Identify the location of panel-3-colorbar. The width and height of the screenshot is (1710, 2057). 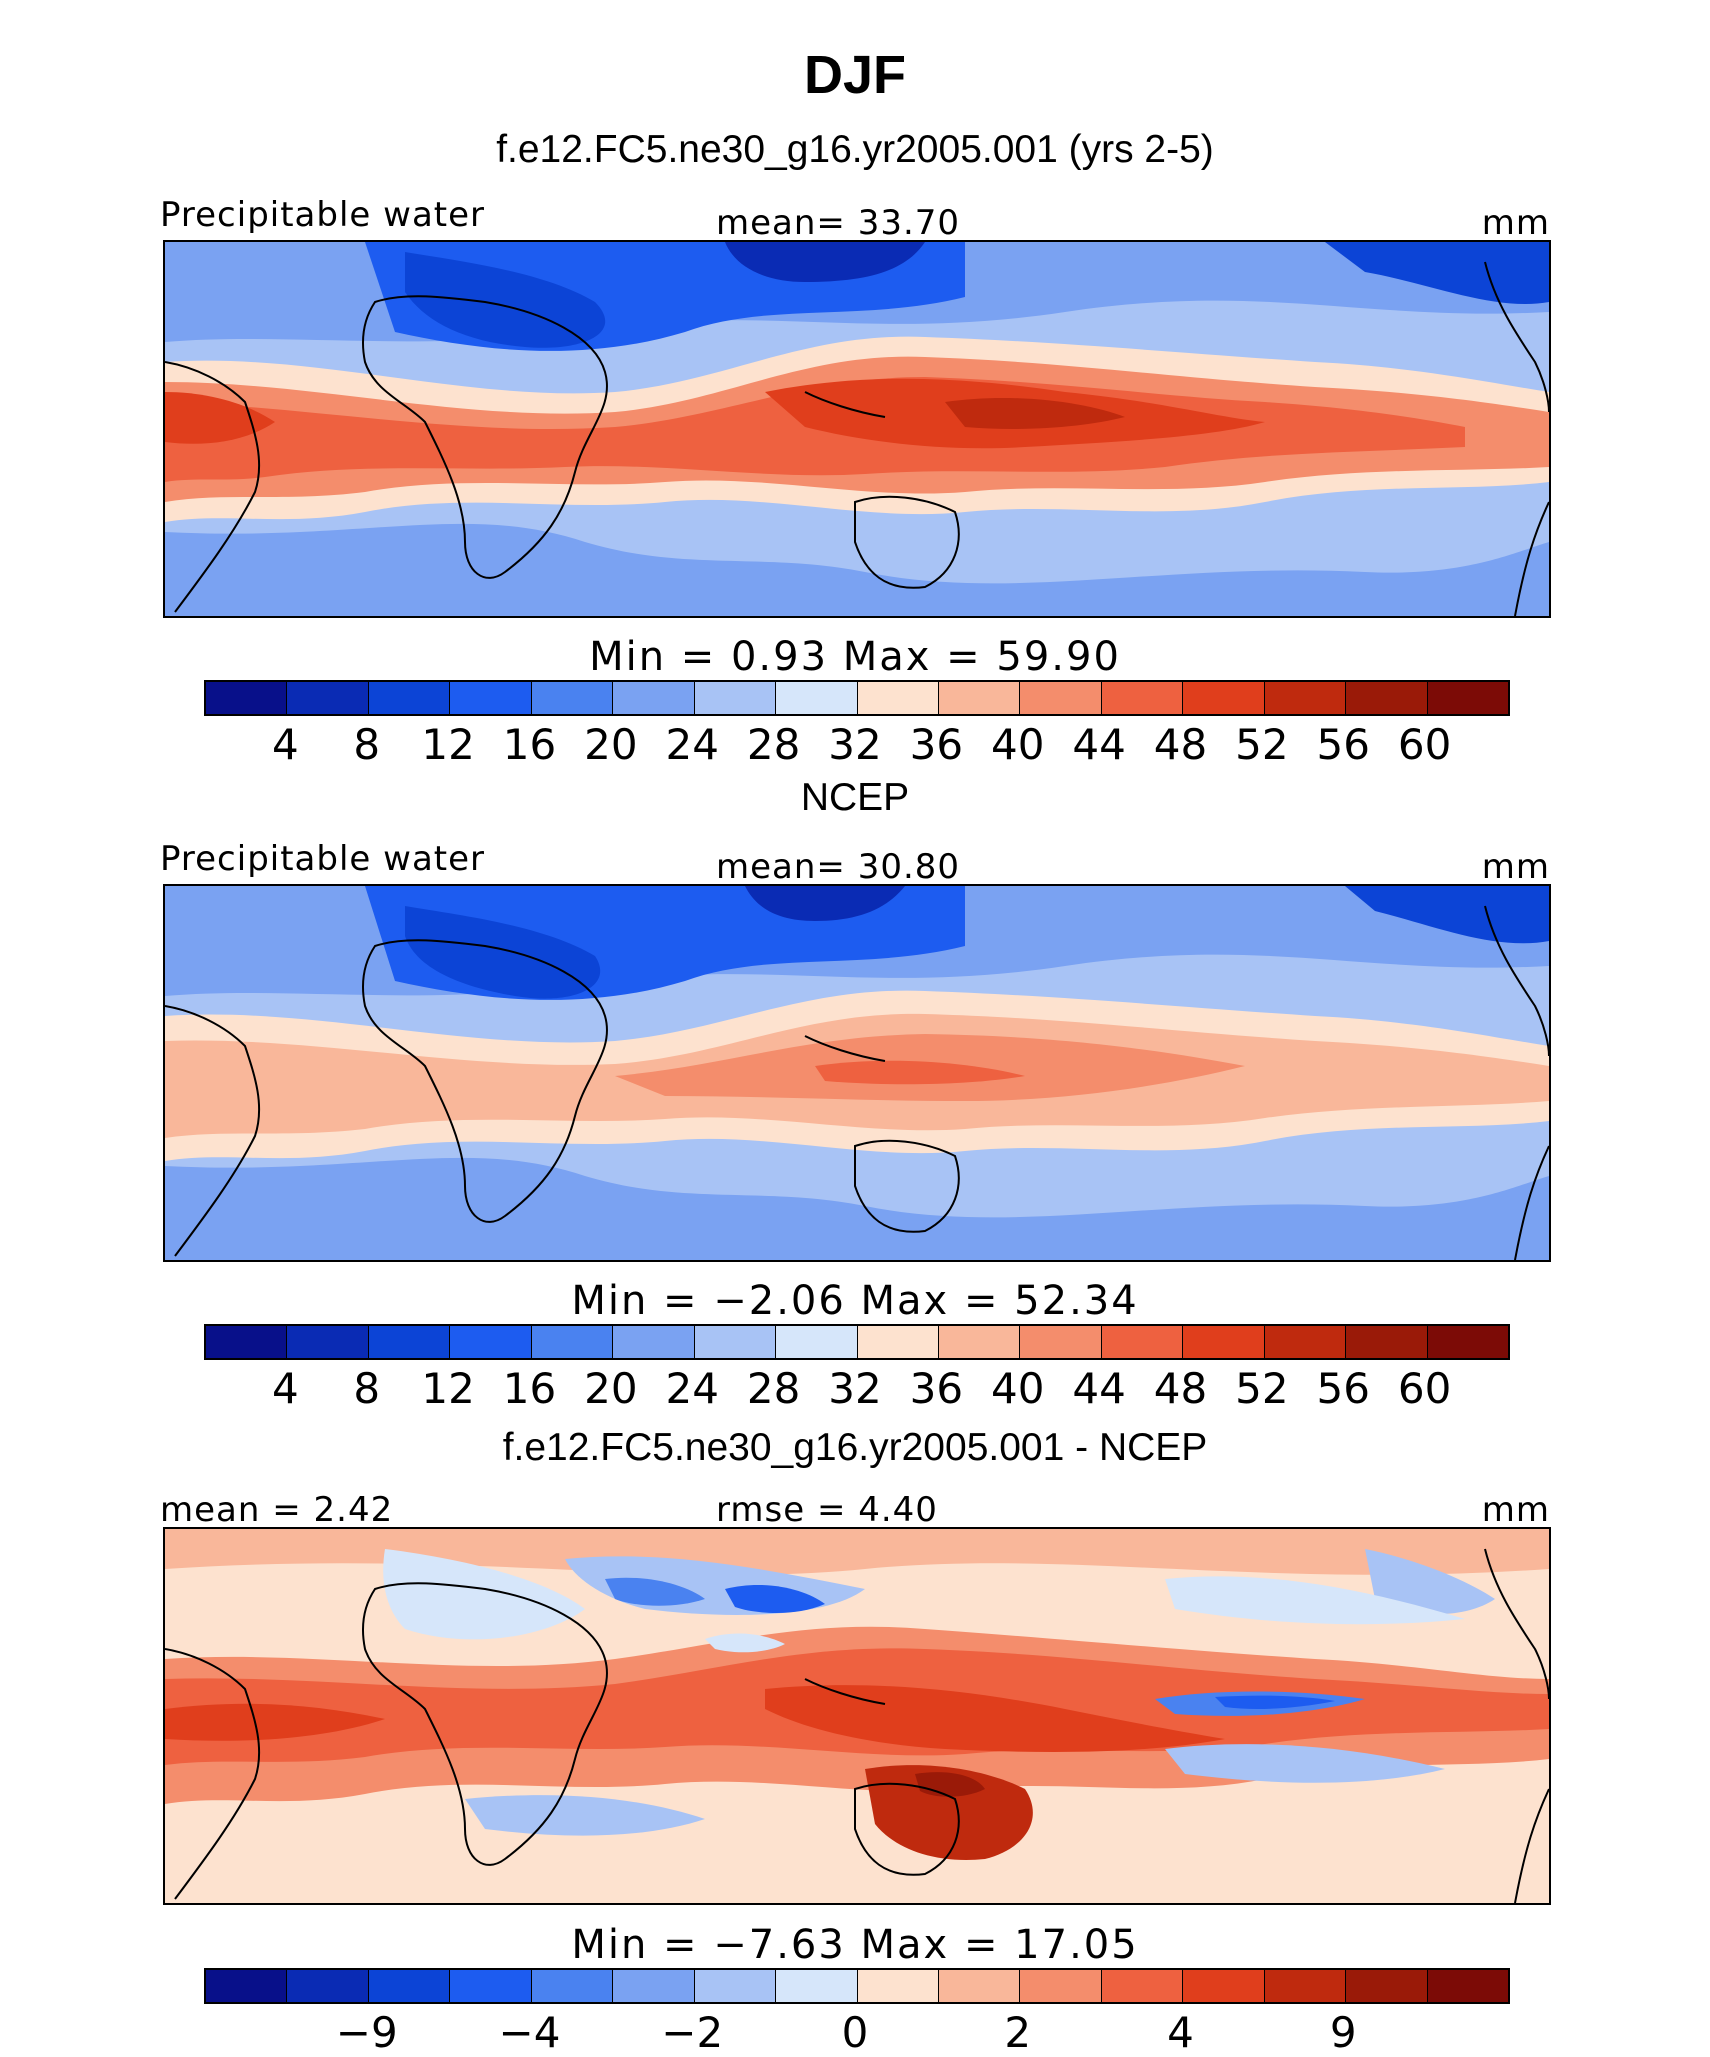
(857, 1986).